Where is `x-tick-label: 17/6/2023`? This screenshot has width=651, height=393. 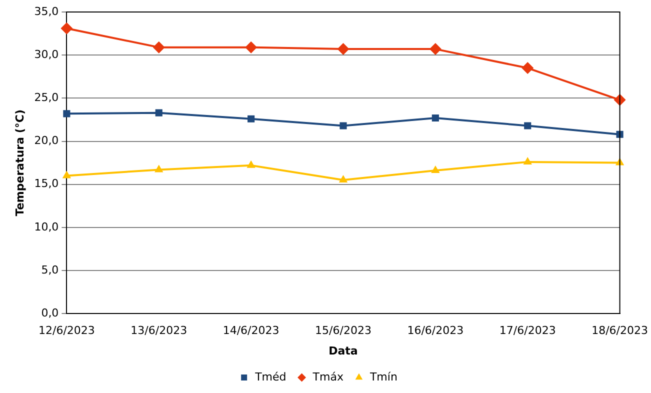
x-tick-label: 17/6/2023 is located at coordinates (527, 331).